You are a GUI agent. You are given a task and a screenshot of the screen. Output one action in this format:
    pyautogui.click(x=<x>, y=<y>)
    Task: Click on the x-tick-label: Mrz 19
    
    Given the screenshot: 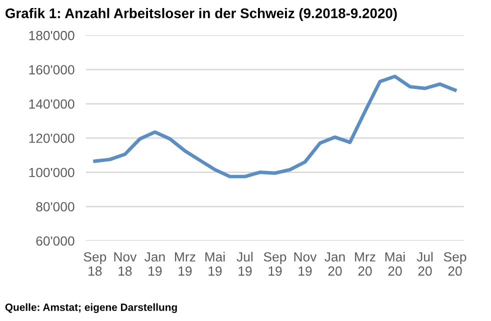 What is the action you would take?
    pyautogui.click(x=185, y=264)
    